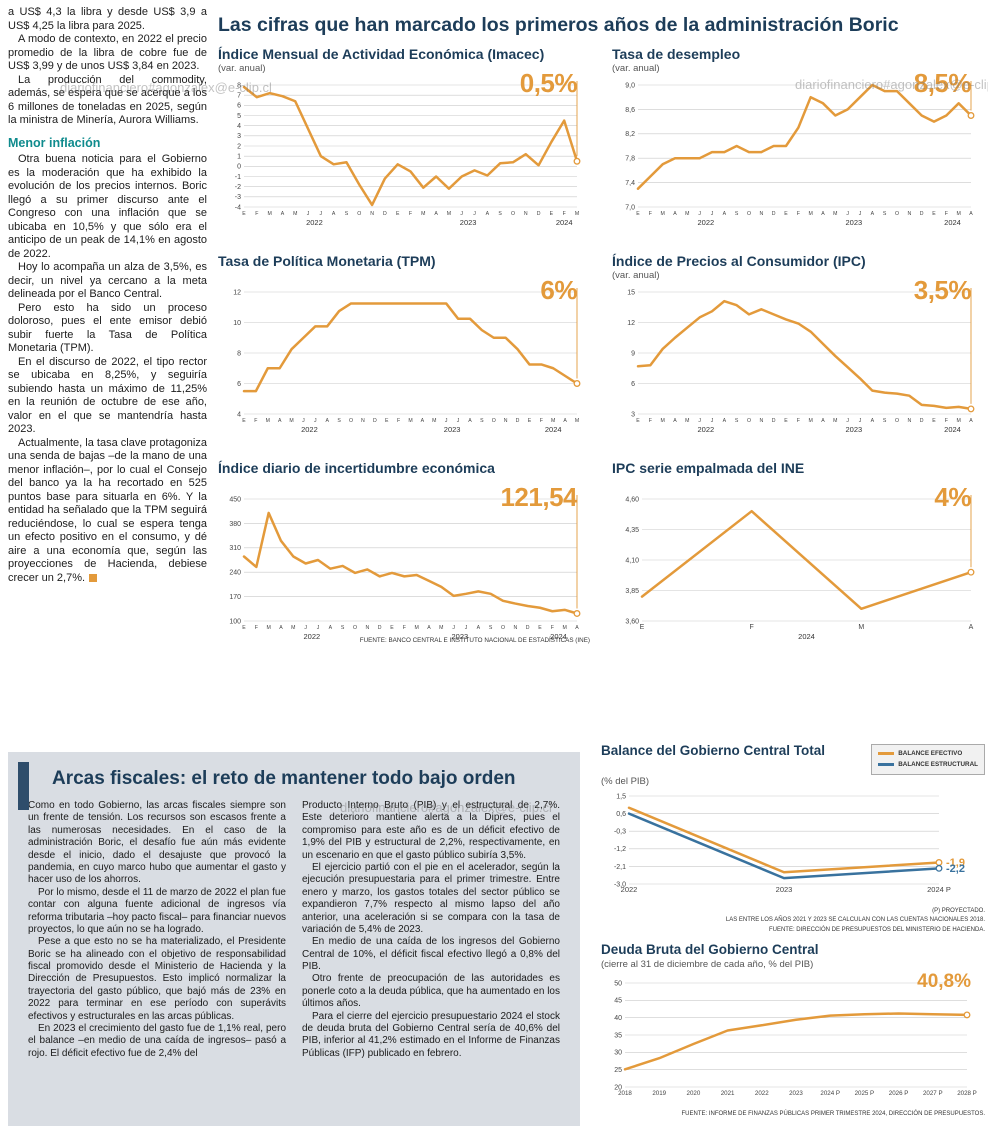  I want to click on svg-text: 2024, so click(952, 222).